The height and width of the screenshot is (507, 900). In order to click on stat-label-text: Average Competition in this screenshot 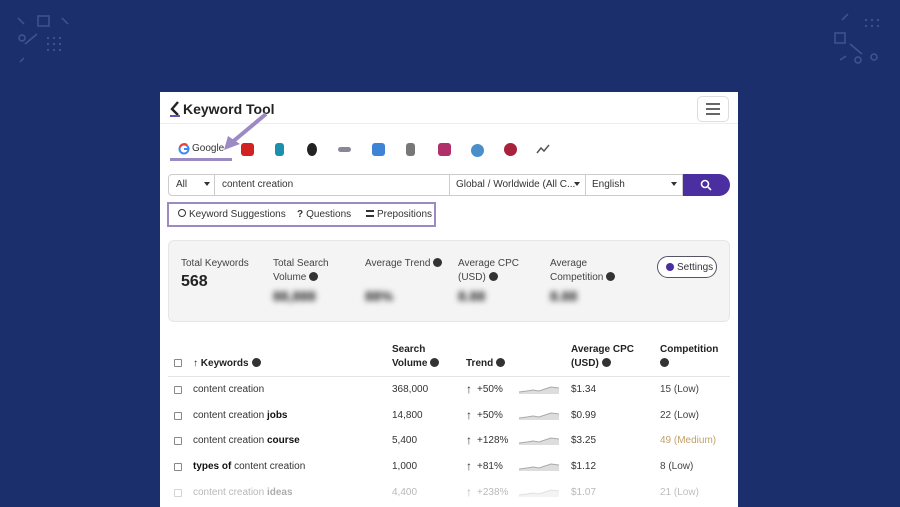, I will do `click(577, 270)`.